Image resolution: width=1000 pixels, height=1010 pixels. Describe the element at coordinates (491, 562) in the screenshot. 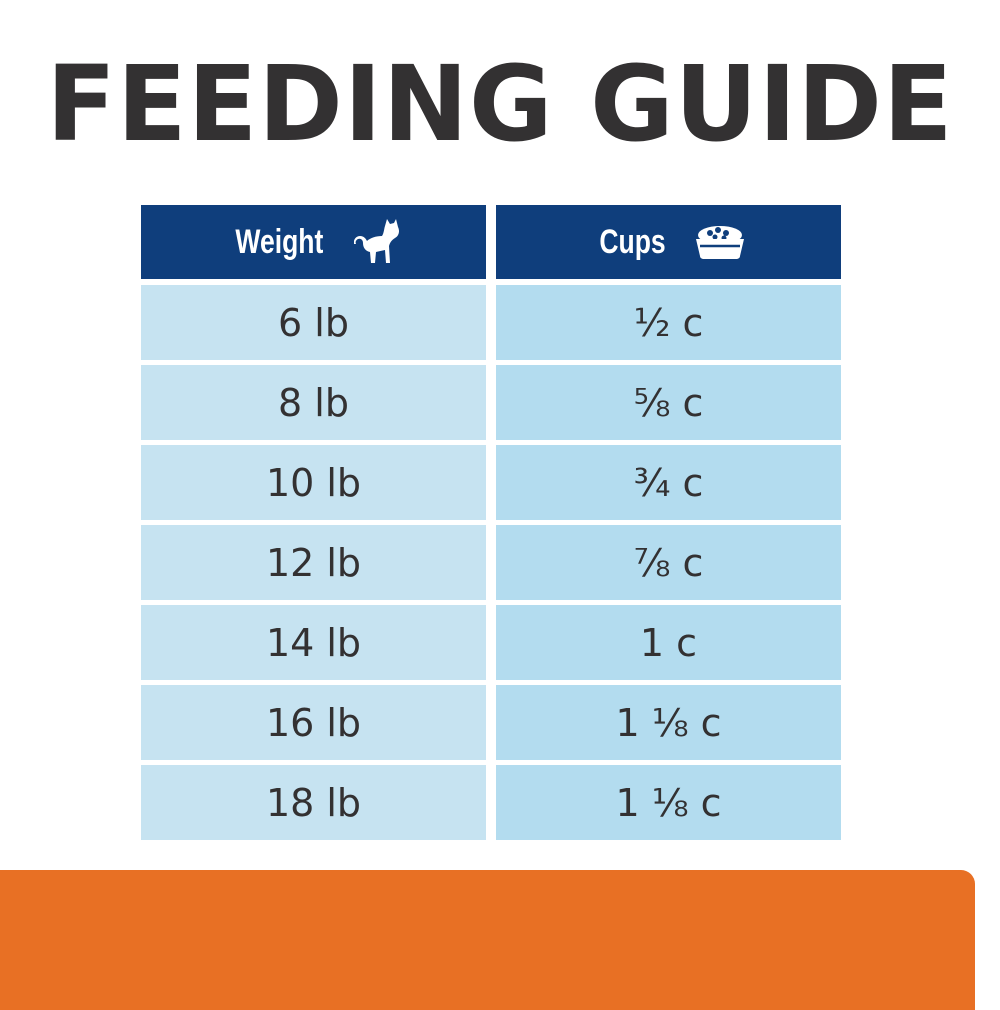

I see `table-row: 12 lb ⅞ c` at that location.